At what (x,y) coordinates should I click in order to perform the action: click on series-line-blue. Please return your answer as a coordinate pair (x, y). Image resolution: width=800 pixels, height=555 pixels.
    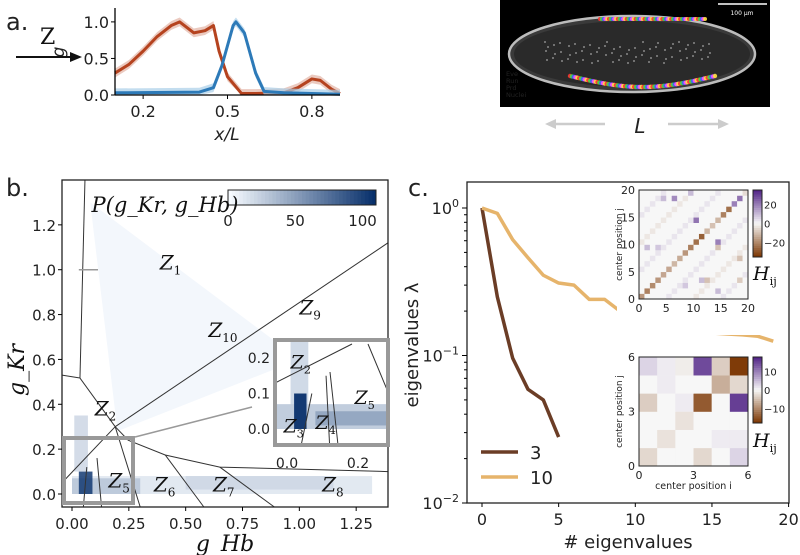
    Looking at the image, I should click on (227, 58).